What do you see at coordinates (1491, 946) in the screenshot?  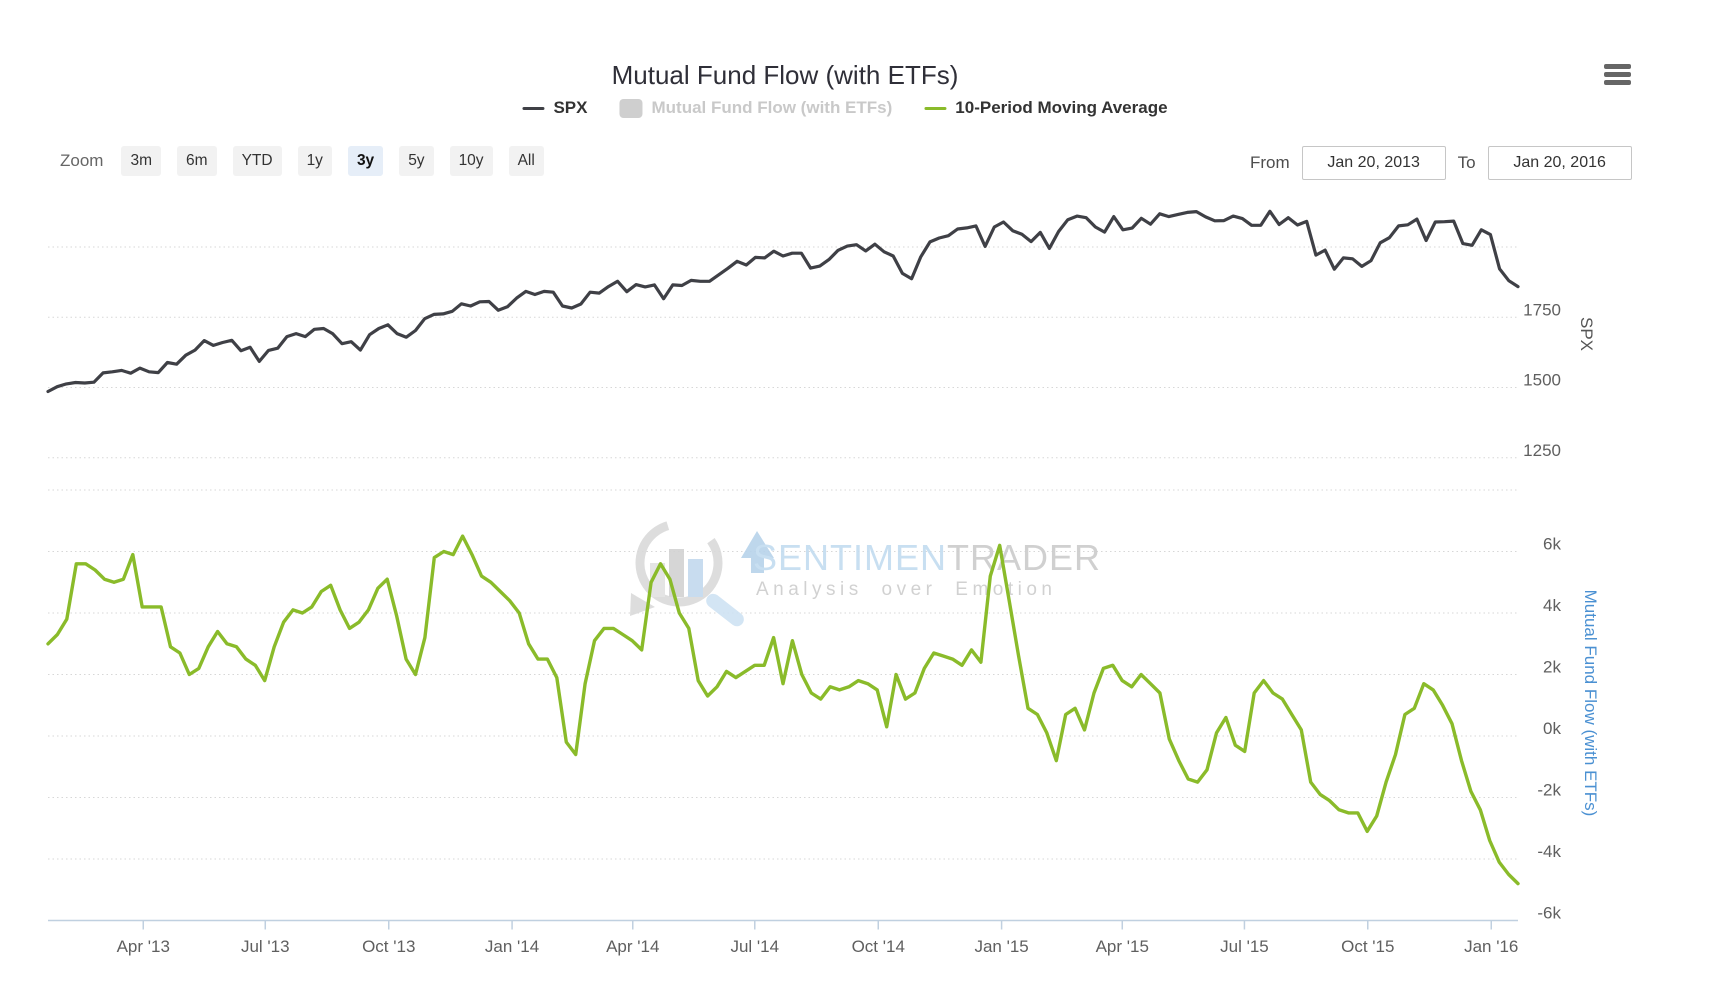 I see `x-axis-tick-label: Jan '16` at bounding box center [1491, 946].